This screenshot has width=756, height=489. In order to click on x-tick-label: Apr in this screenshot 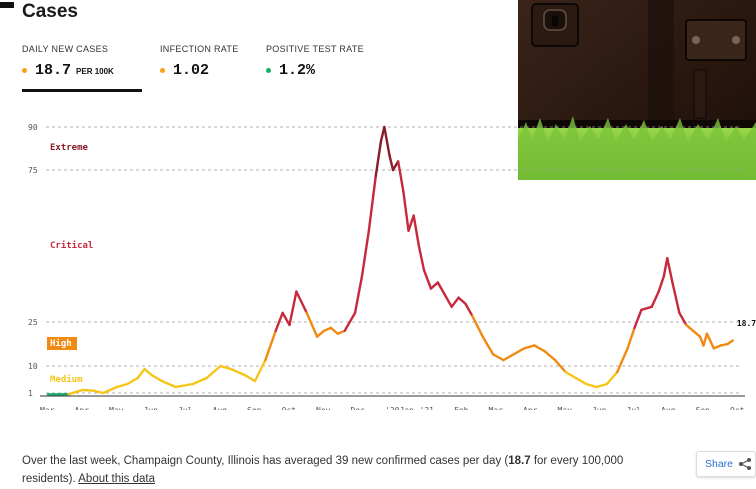, I will do `click(530, 408)`.